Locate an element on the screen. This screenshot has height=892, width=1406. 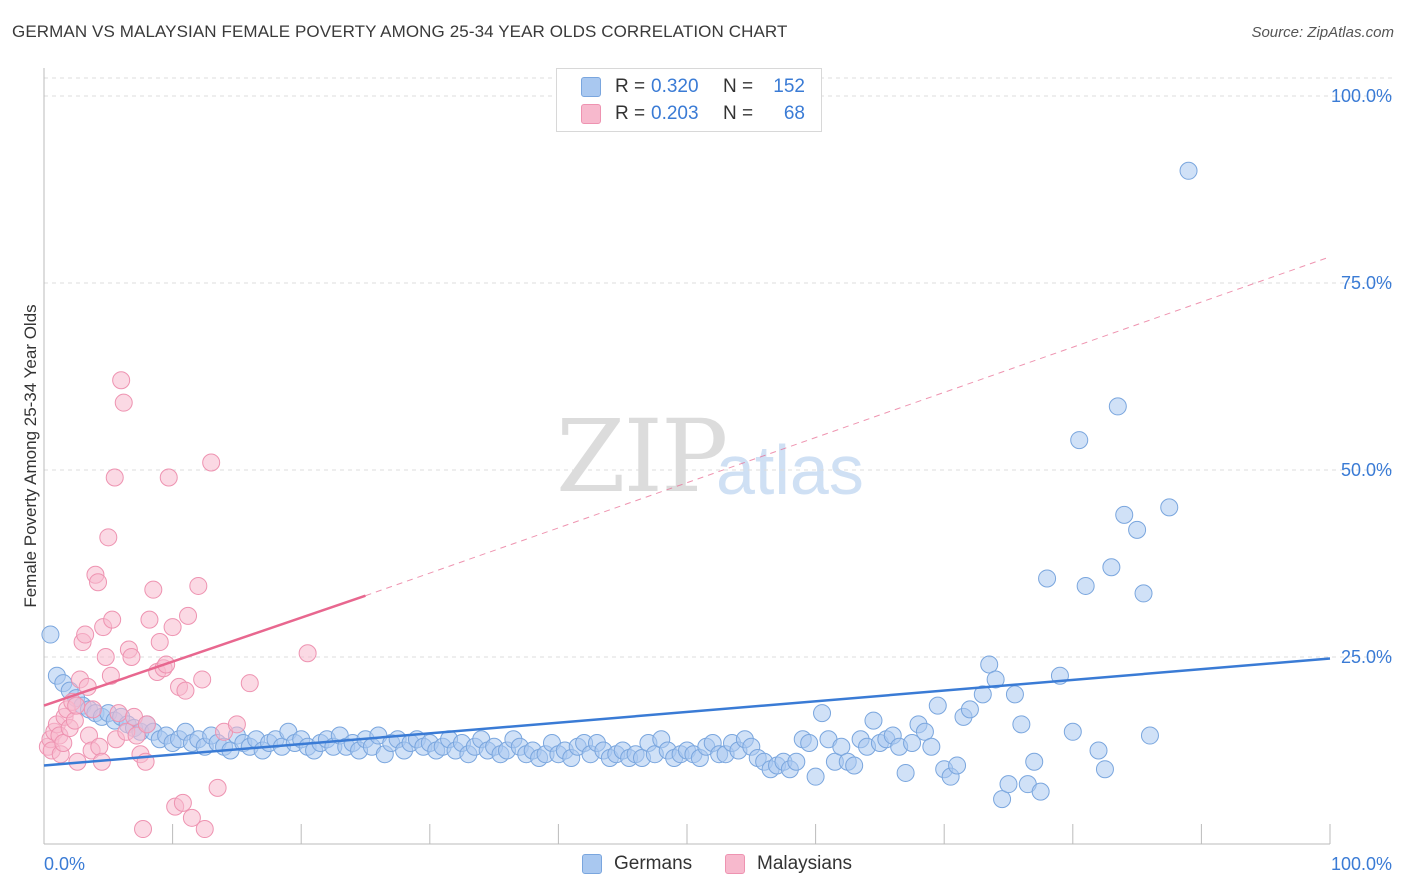
y-axis-label: Female Poverty Among 25-34 Year Olds is located at coordinates (30, 455).